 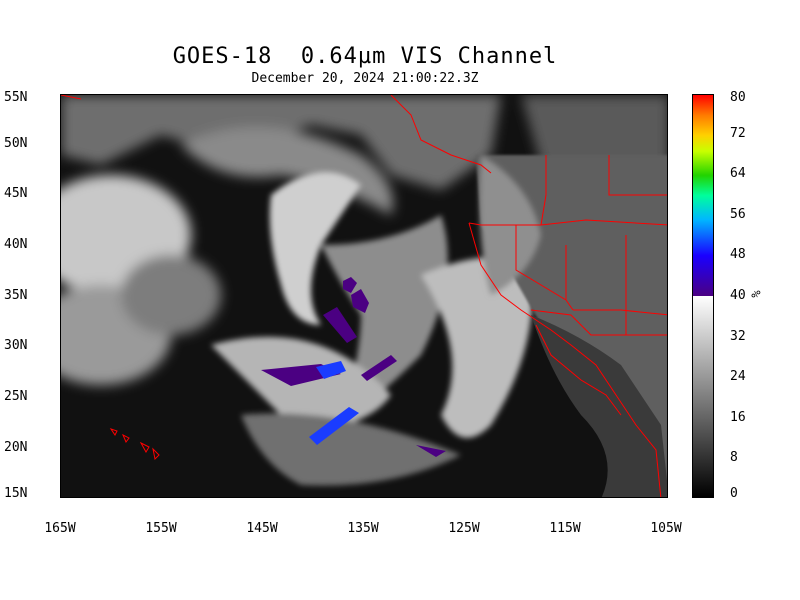 What do you see at coordinates (16, 396) in the screenshot?
I see `lat-label: 25N` at bounding box center [16, 396].